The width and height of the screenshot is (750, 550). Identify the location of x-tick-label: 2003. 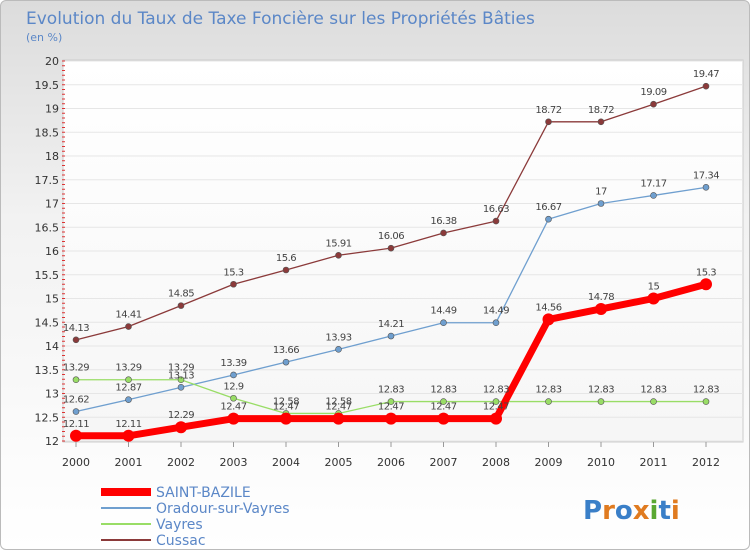
(234, 462).